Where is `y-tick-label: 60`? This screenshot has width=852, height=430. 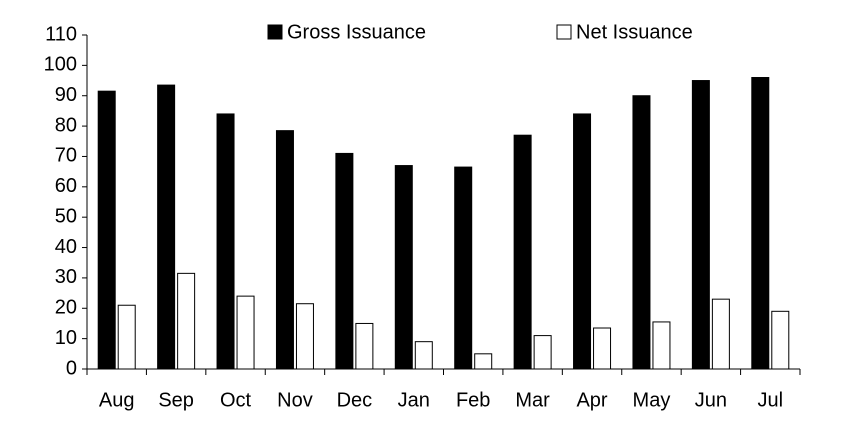 y-tick-label: 60 is located at coordinates (66, 186).